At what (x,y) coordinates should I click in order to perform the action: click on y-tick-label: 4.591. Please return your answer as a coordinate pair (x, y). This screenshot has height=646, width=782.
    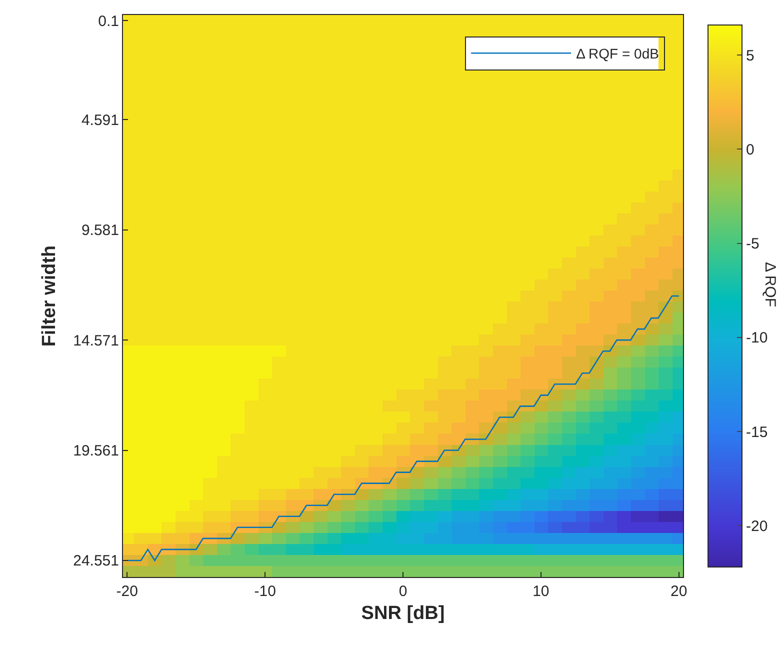
    Looking at the image, I should click on (100, 120).